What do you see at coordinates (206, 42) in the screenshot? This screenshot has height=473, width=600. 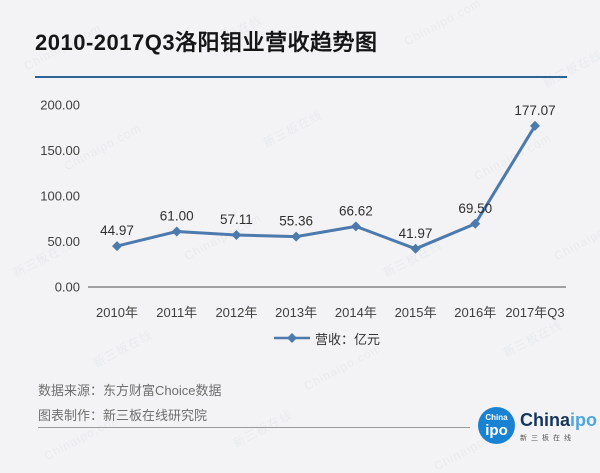 I see `chart-title: 2010-2017Q3洛阳钼业营收趋势图` at bounding box center [206, 42].